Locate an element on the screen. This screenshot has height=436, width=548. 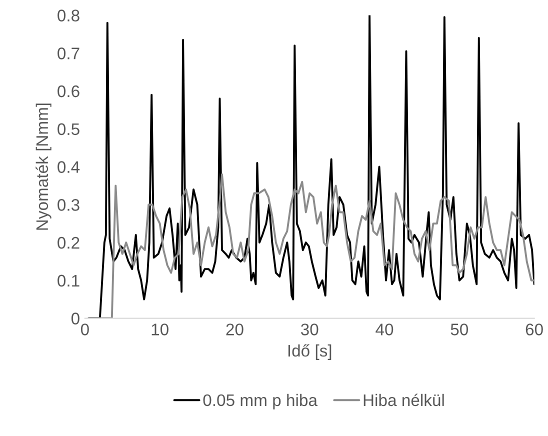
x-tick-label: 20 is located at coordinates (235, 330).